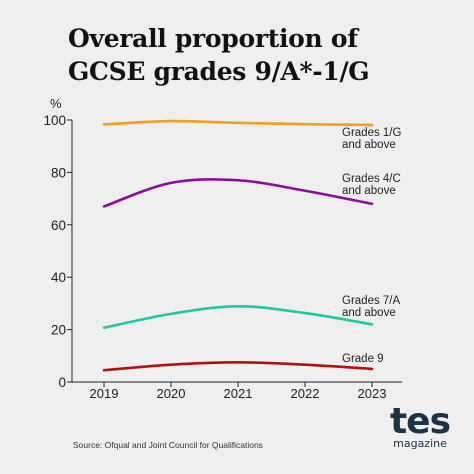 This screenshot has width=474, height=474. What do you see at coordinates (363, 359) in the screenshot?
I see `series-label-3-line-0: Grade 9` at bounding box center [363, 359].